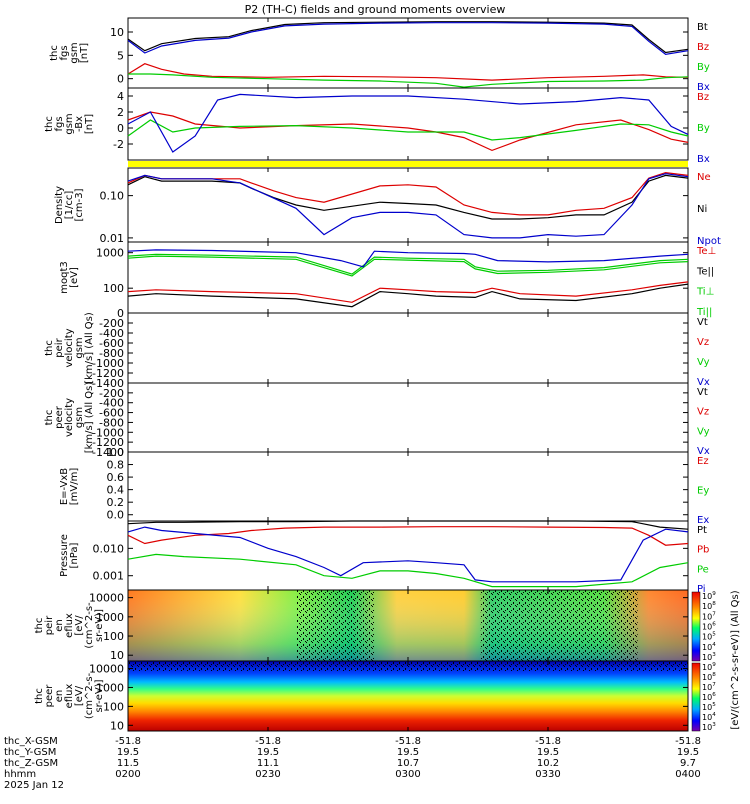 The height and width of the screenshot is (804, 750). Describe the element at coordinates (20, 774) in the screenshot. I see `x-row-label: hhmm` at that location.